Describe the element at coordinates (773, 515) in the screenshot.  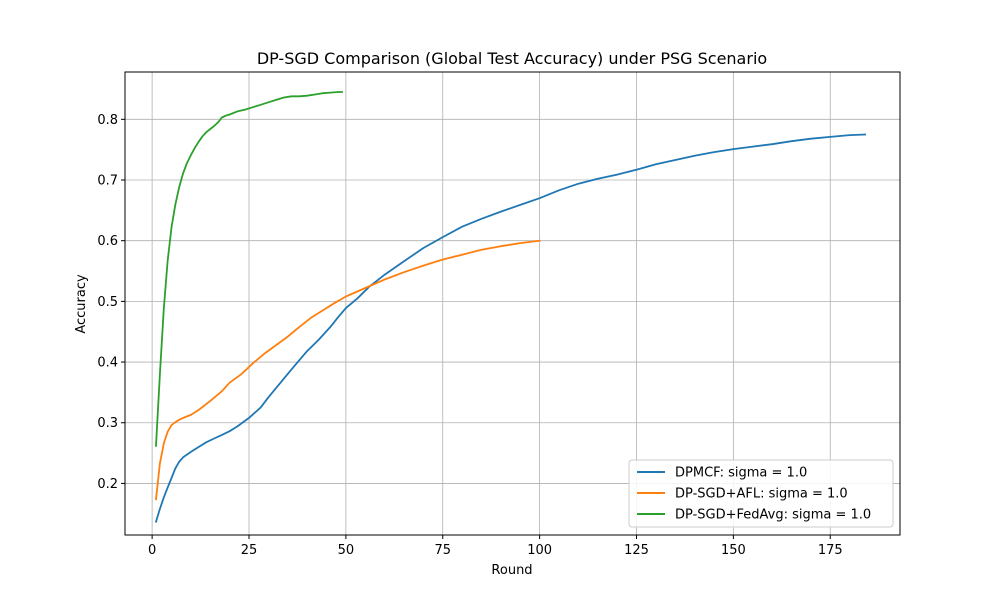
I see `legend-entry-label: DP-SGD+FedAvg: sigma = 1.0` at that location.